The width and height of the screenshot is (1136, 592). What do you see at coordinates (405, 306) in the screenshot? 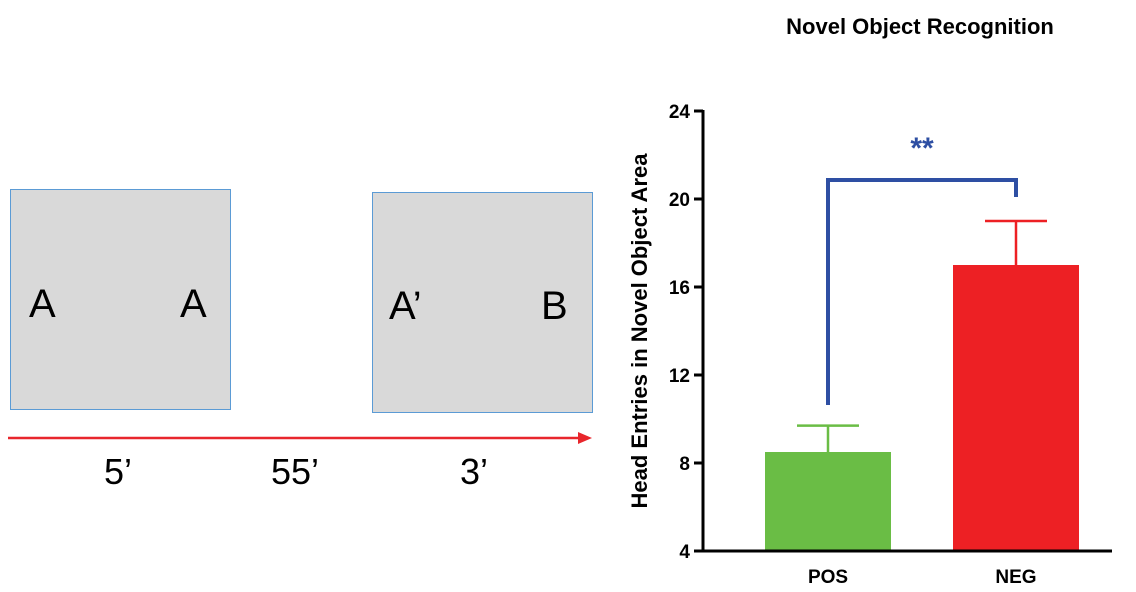
I see `test-object-familiar: A’` at bounding box center [405, 306].